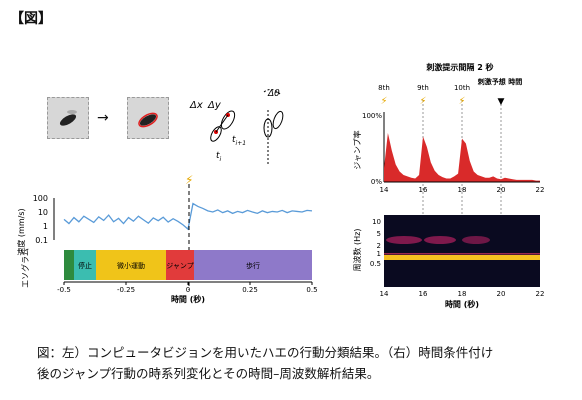  What do you see at coordinates (31, 19) in the screenshot?
I see `figure-title: 【図】` at bounding box center [31, 19].